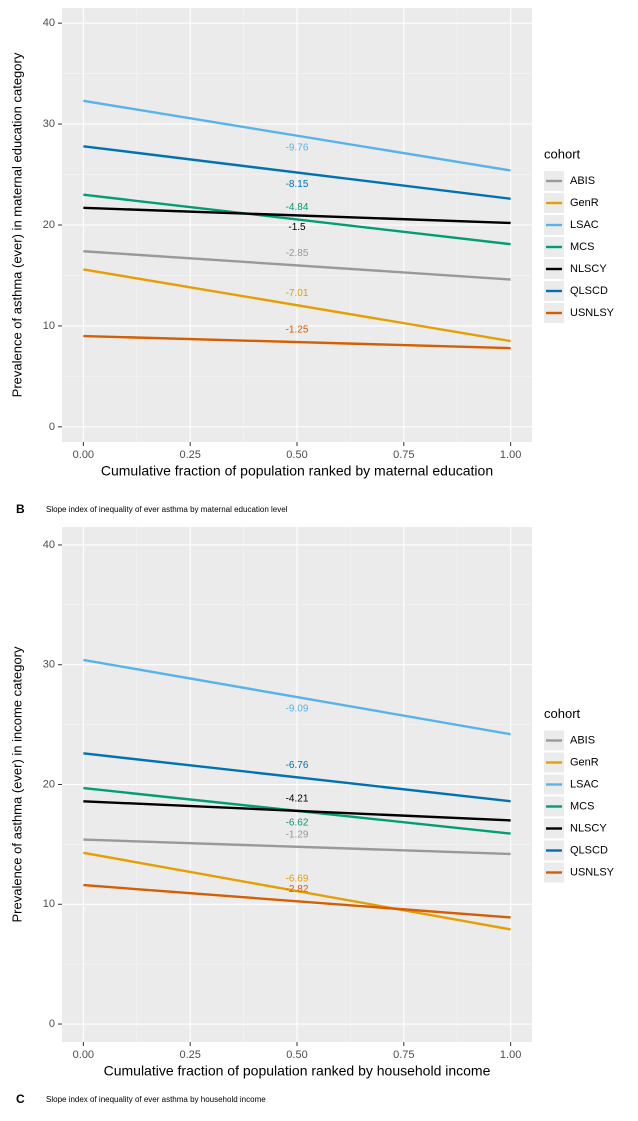 Image resolution: width=638 pixels, height=1121 pixels. I want to click on data-label: -9.09, so click(297, 709).